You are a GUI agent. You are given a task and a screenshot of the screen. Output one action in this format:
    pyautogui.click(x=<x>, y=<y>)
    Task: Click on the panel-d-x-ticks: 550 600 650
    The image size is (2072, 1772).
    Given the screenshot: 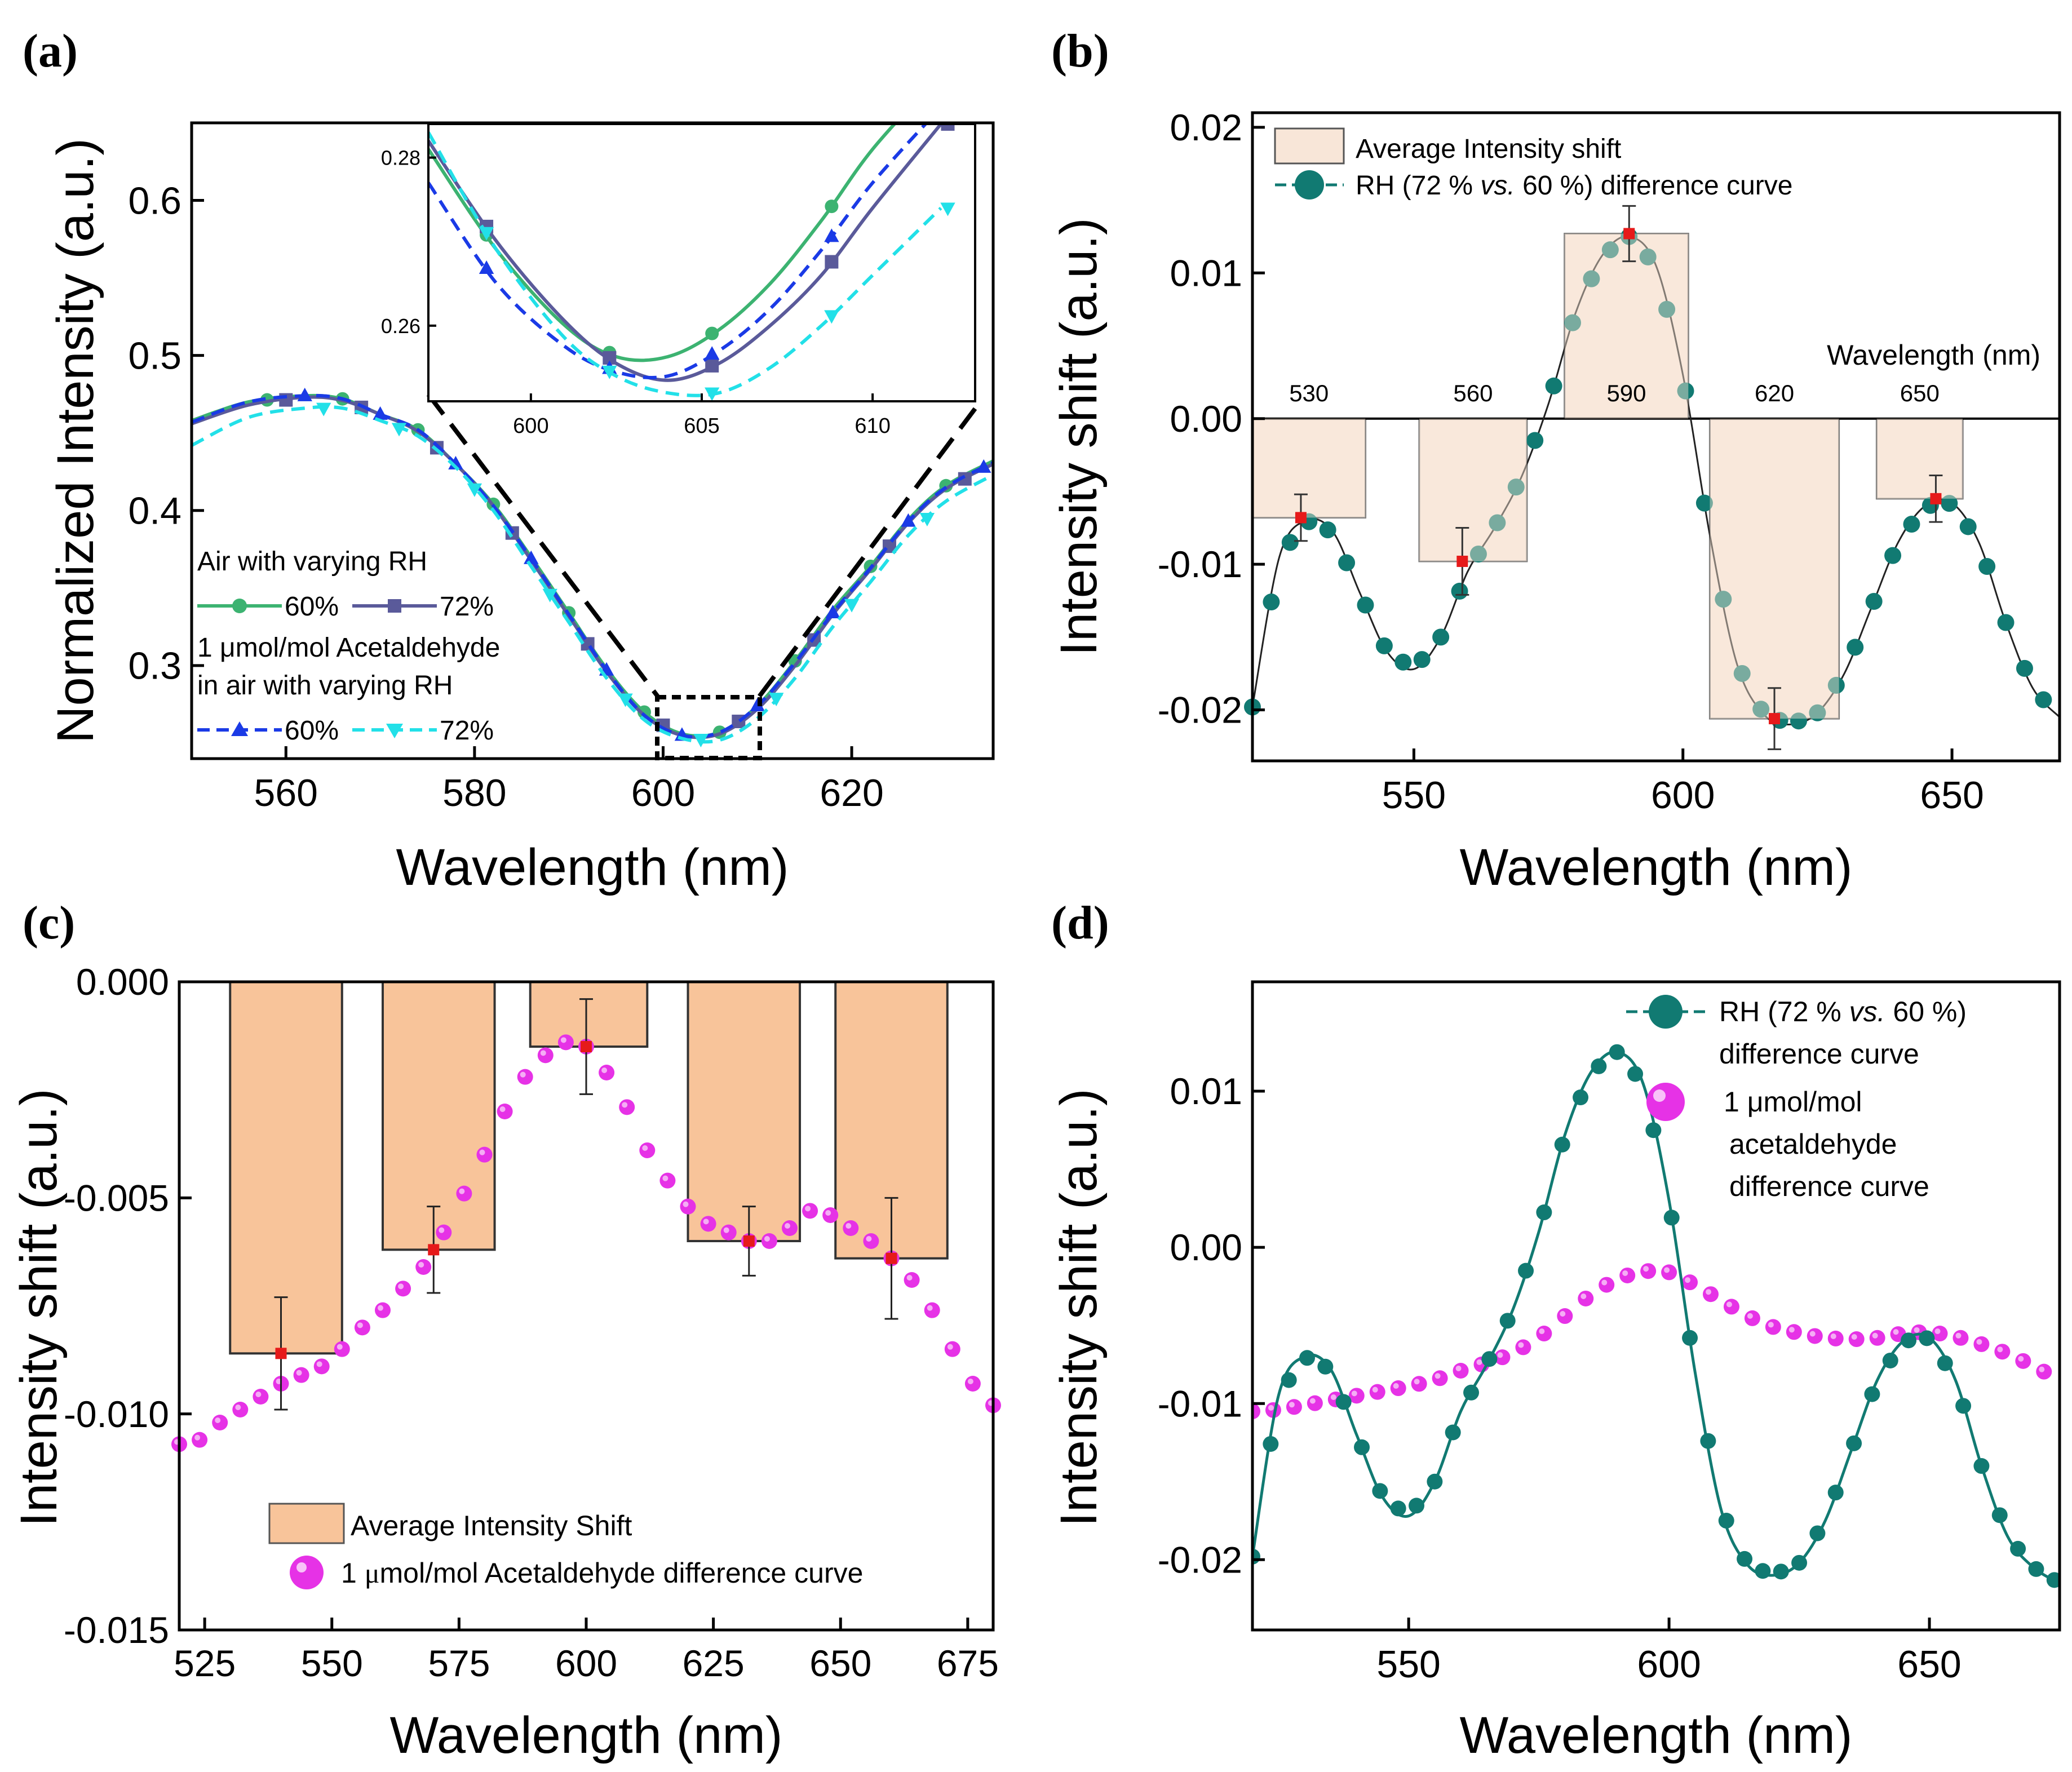 What is the action you would take?
    pyautogui.click(x=1669, y=1652)
    